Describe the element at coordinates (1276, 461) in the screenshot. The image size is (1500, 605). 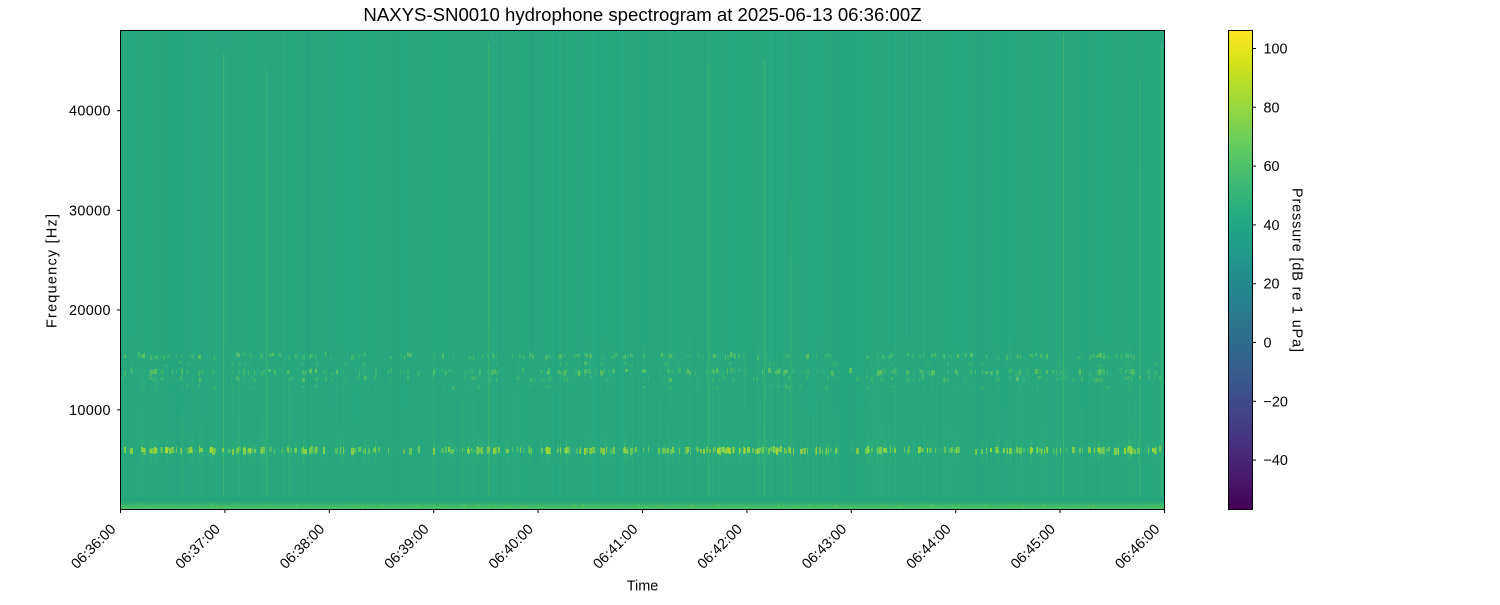
I see `svg-text: −40` at that location.